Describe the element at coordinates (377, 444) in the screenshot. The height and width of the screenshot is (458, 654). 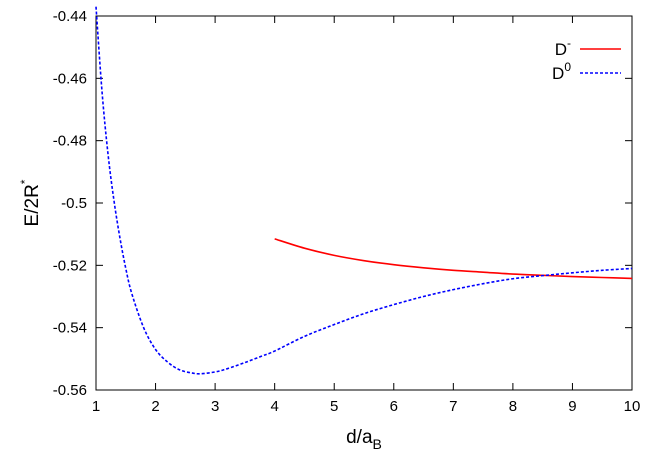
I see `x-axis-label-sub: B` at that location.